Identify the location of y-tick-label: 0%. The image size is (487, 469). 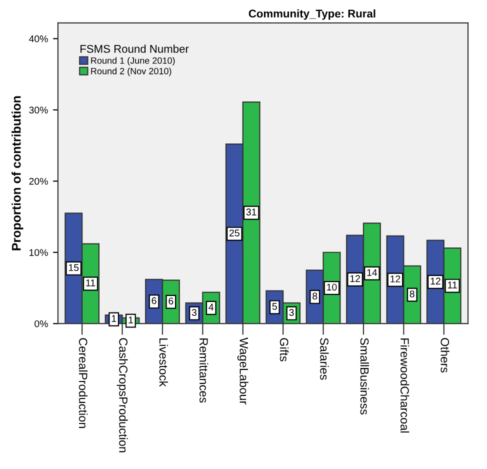
(41, 324).